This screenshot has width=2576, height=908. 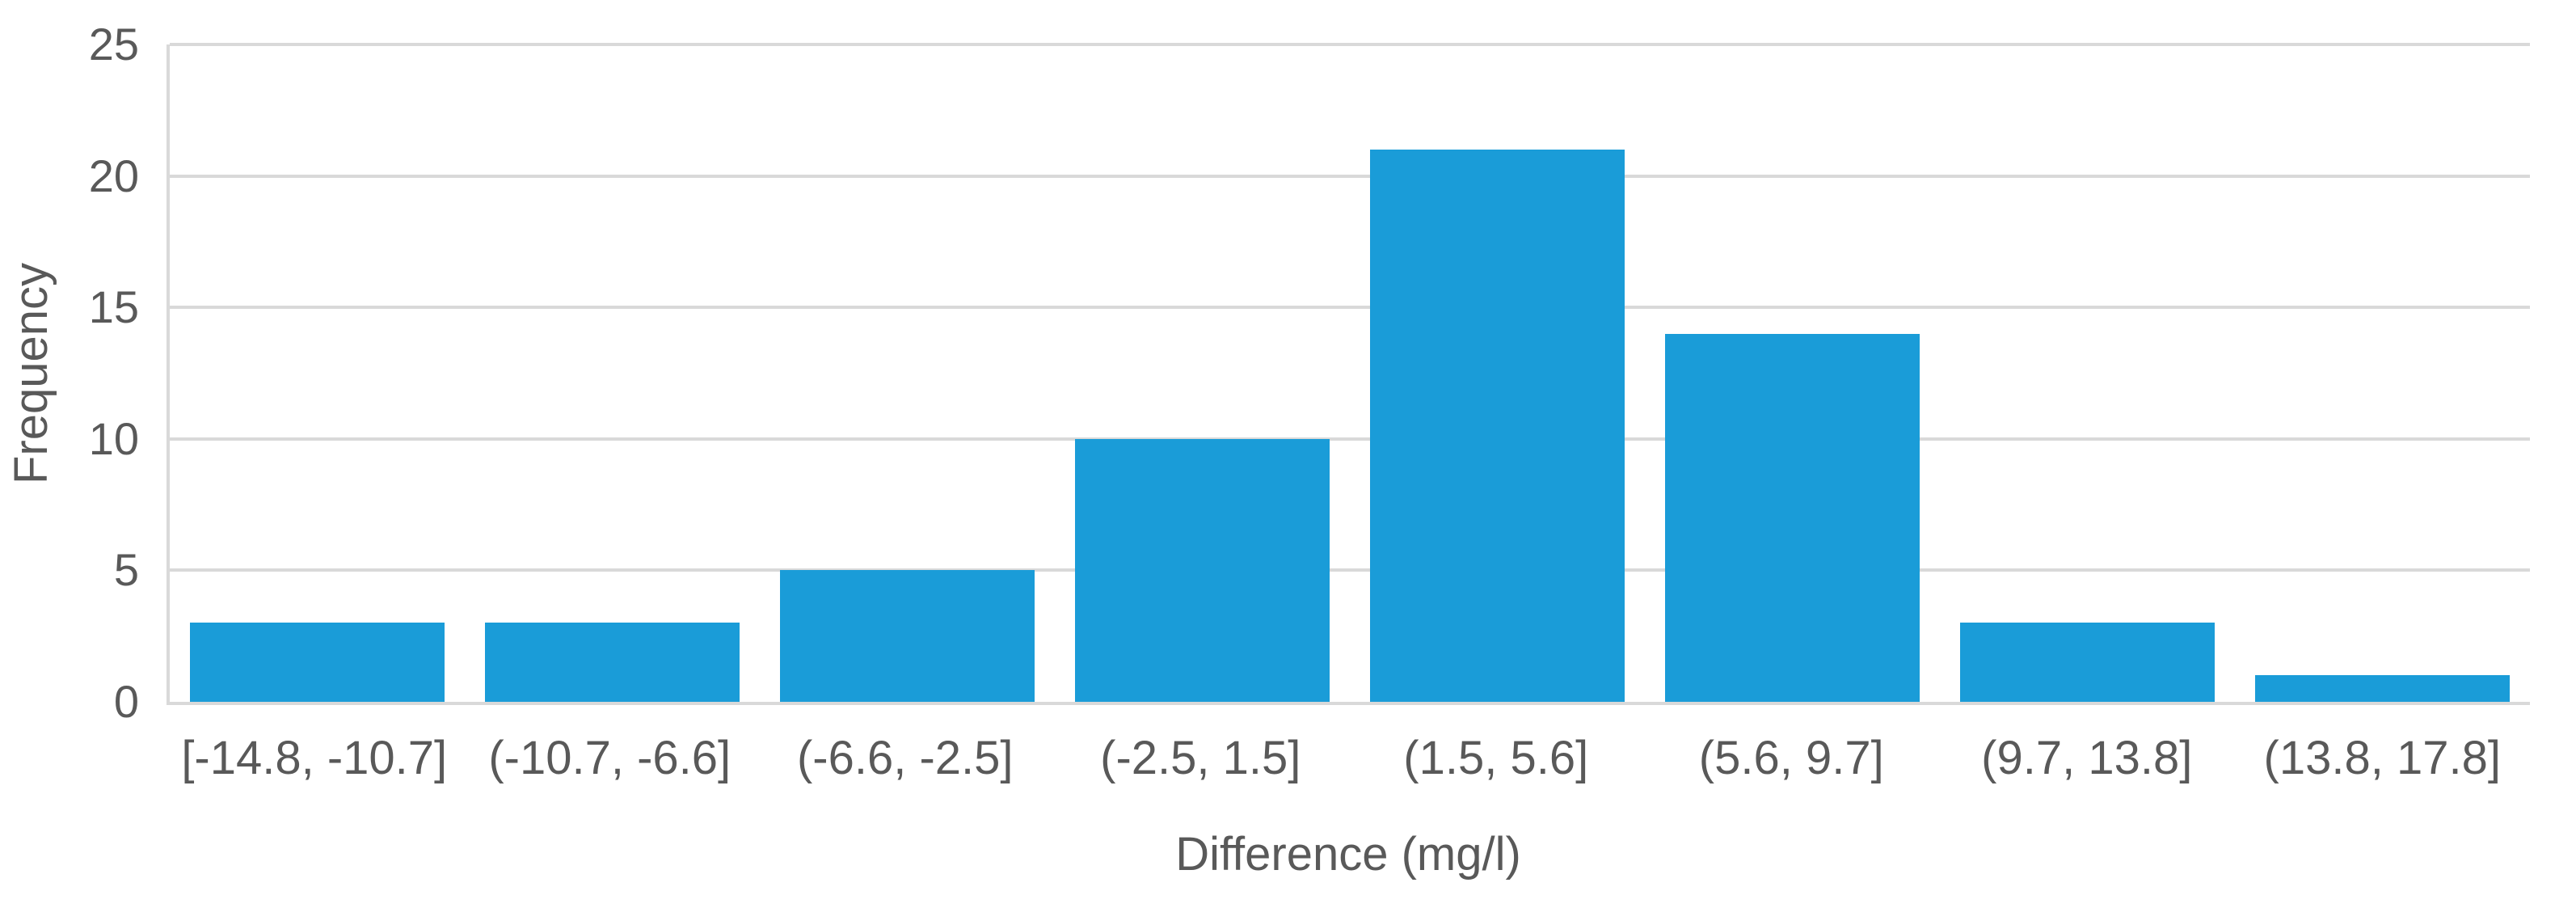 What do you see at coordinates (1791, 758) in the screenshot?
I see `x-tick-label: (5.6, 9.7]` at bounding box center [1791, 758].